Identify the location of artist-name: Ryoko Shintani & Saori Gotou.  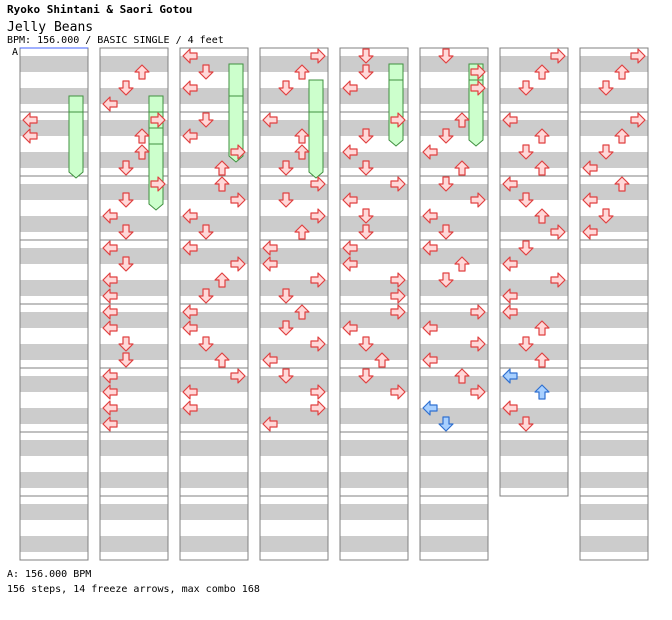
(100, 9).